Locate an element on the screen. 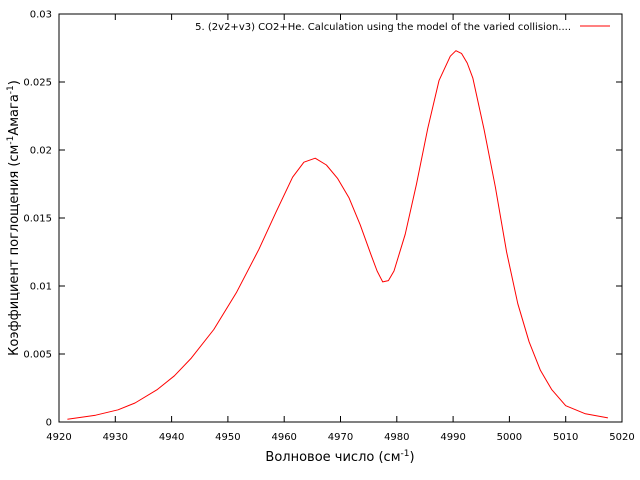  x-tick-label: 4990 is located at coordinates (452, 437).